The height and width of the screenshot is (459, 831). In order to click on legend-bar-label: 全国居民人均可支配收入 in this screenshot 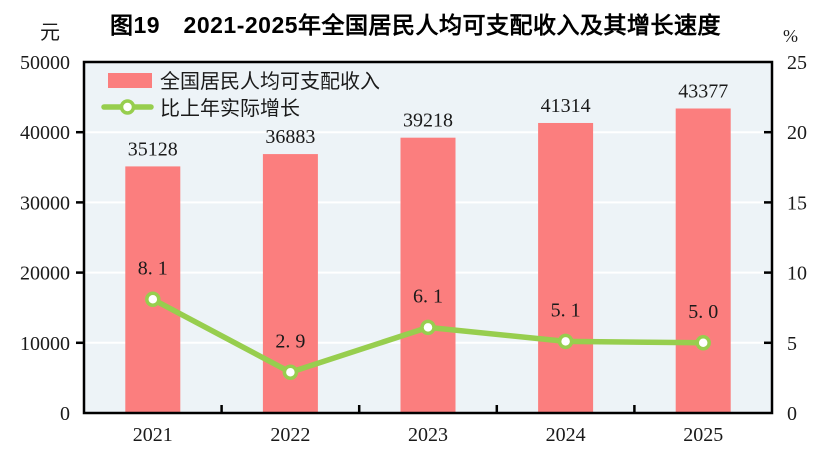, I will do `click(270, 81)`.